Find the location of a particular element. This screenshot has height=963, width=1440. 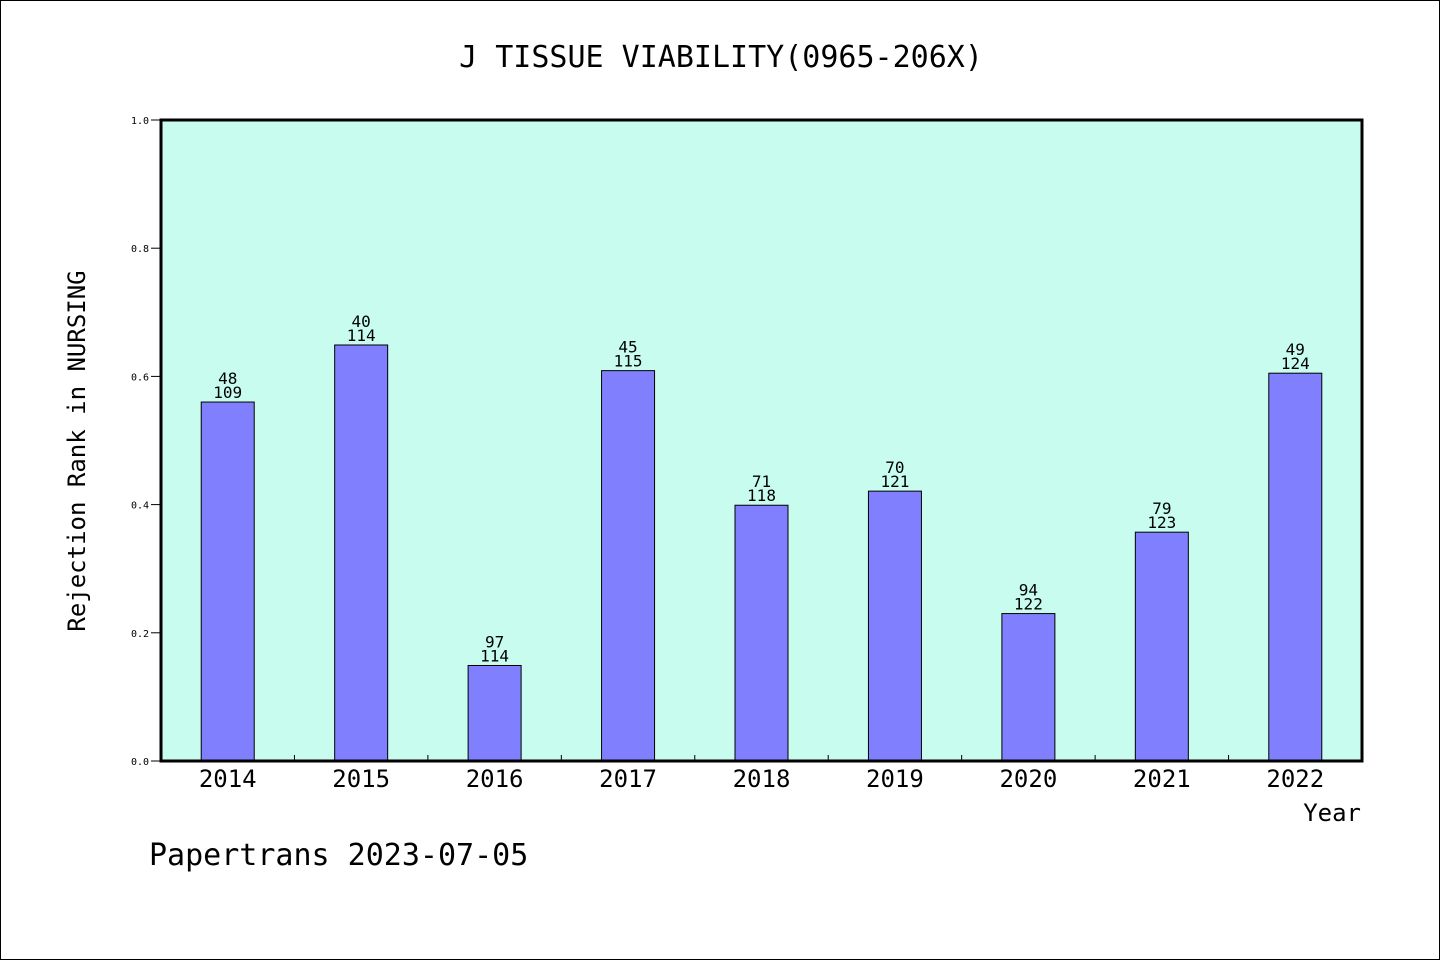

bar-label-bottom: 118 is located at coordinates (761, 495).